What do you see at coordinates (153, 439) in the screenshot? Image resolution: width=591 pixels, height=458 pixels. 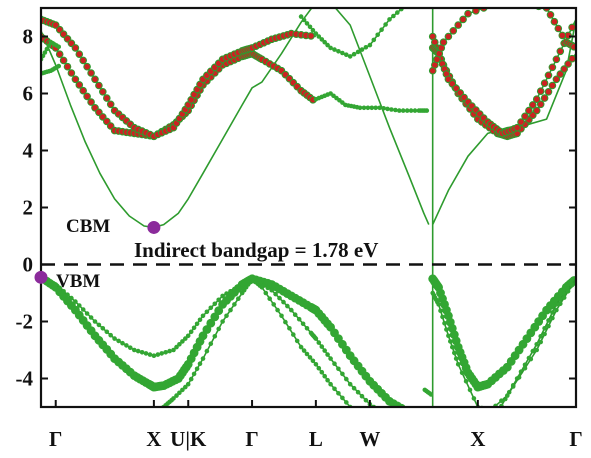 I see `x-tick-label: X` at bounding box center [153, 439].